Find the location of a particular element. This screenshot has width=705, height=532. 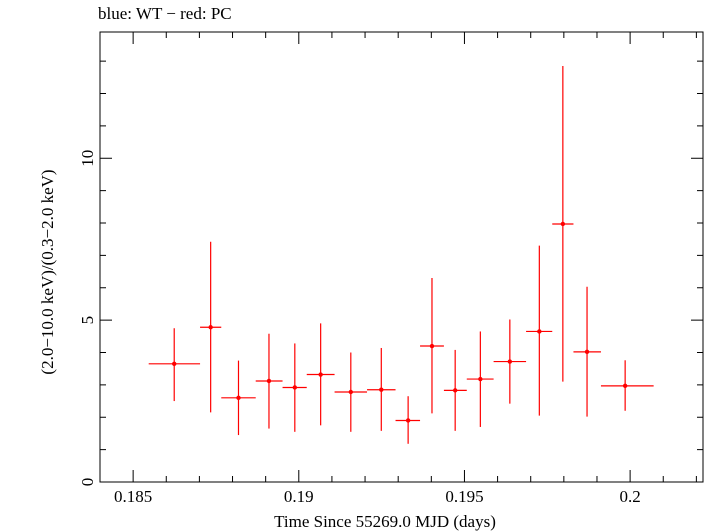

y-tick-label: 5 is located at coordinates (87, 320).